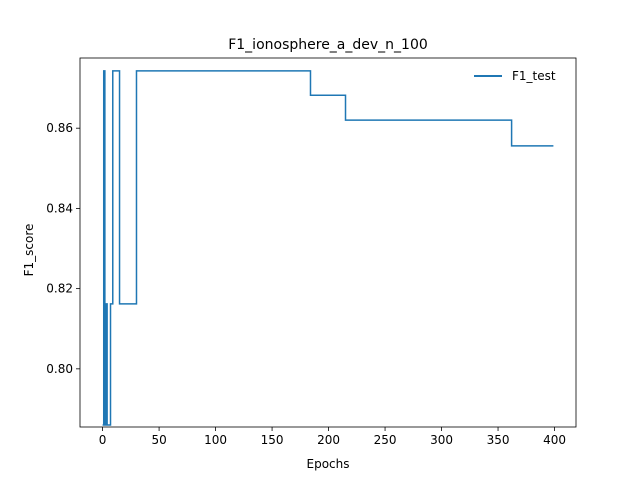  Describe the element at coordinates (328, 440) in the screenshot. I see `x-tick-label: 200` at that location.